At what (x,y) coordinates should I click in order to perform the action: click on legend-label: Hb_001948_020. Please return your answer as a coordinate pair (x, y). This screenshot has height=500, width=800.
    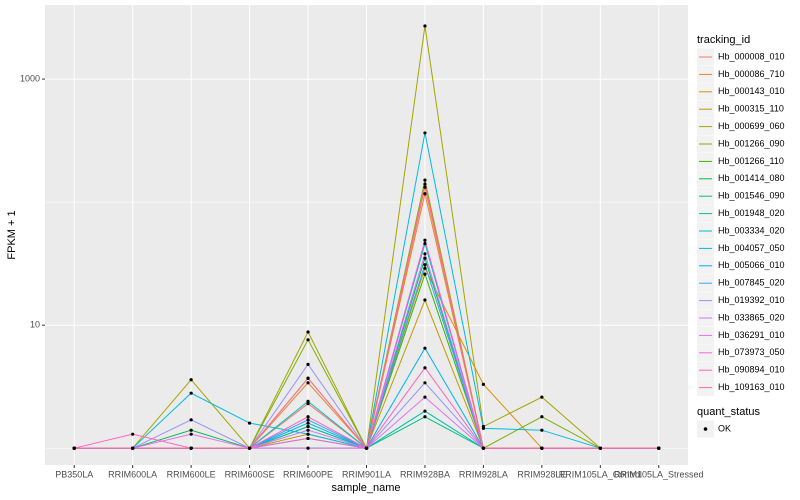
    Looking at the image, I should click on (751, 213).